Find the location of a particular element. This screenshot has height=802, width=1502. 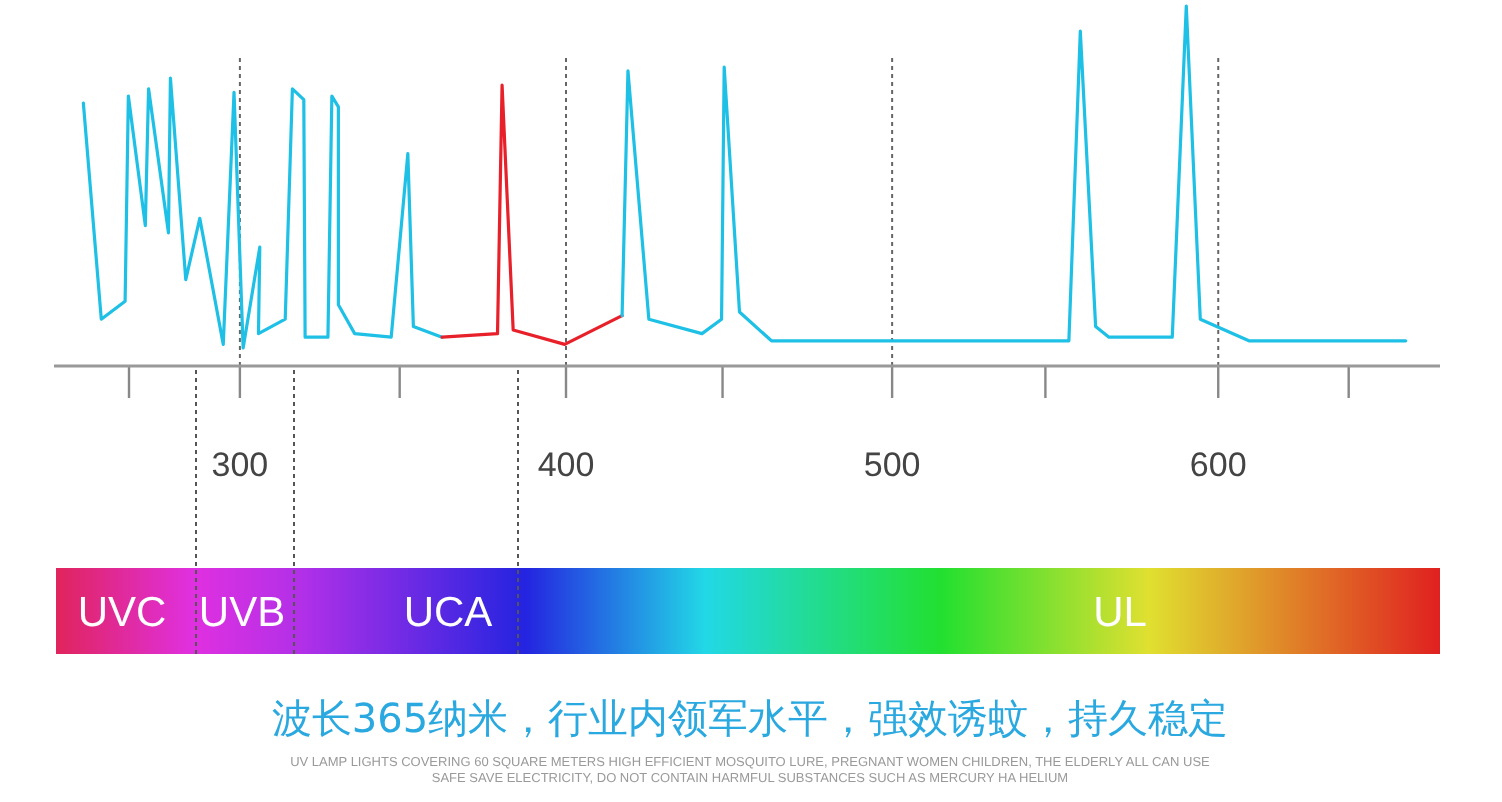

text: UVB is located at coordinates (242, 613).